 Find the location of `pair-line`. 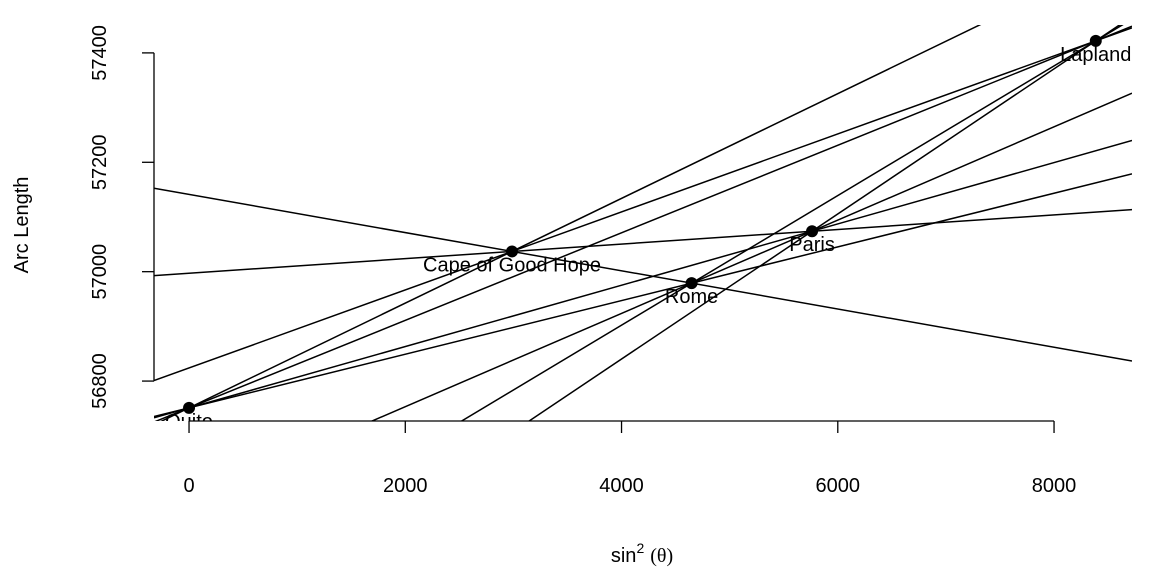

pair-line is located at coordinates (643, 242).